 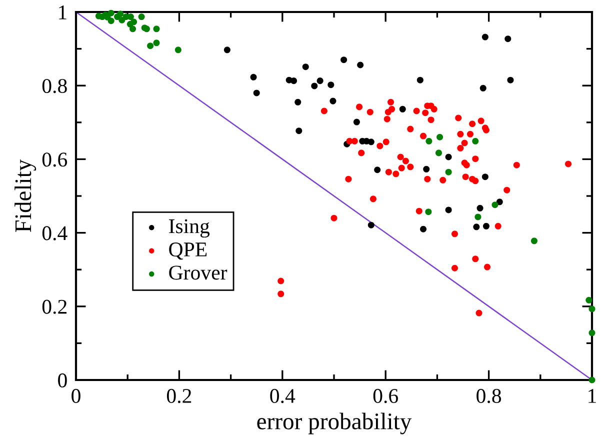 I want to click on y-tick-label: 0.2, so click(x=54, y=307).